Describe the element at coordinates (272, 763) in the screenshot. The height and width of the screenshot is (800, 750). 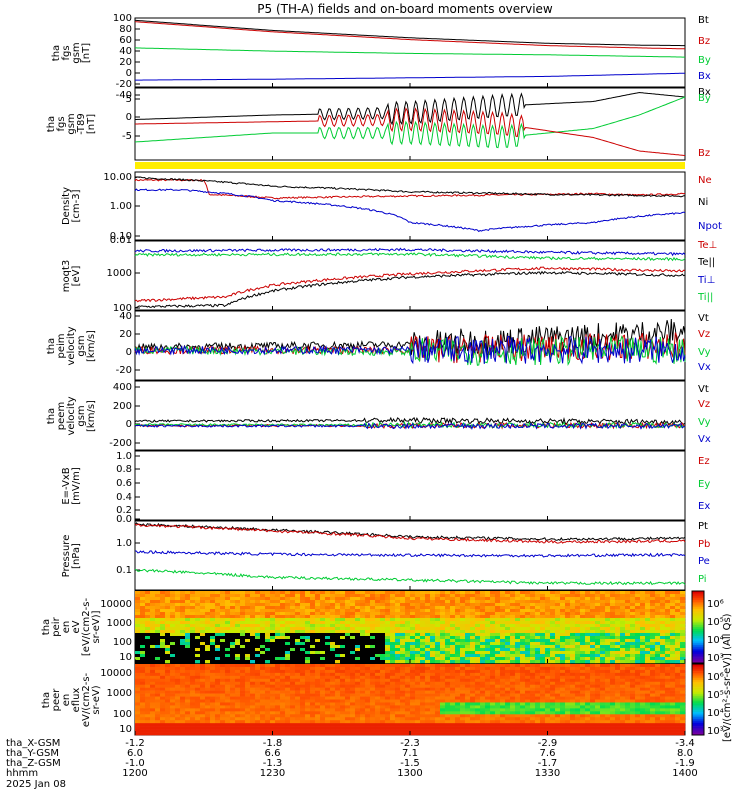
I see `xaxis-tick-label: -1.3` at that location.